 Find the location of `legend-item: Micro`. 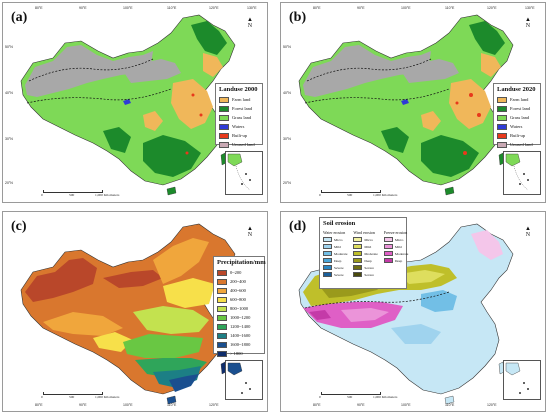

legend-item: Micro is located at coordinates (395, 239).